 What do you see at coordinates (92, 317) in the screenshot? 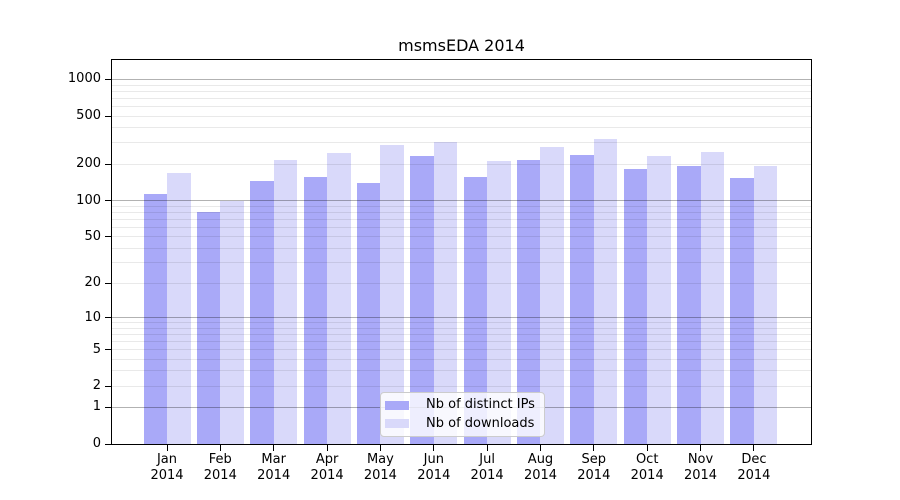
I see `y-tick-label: 10` at bounding box center [92, 317].